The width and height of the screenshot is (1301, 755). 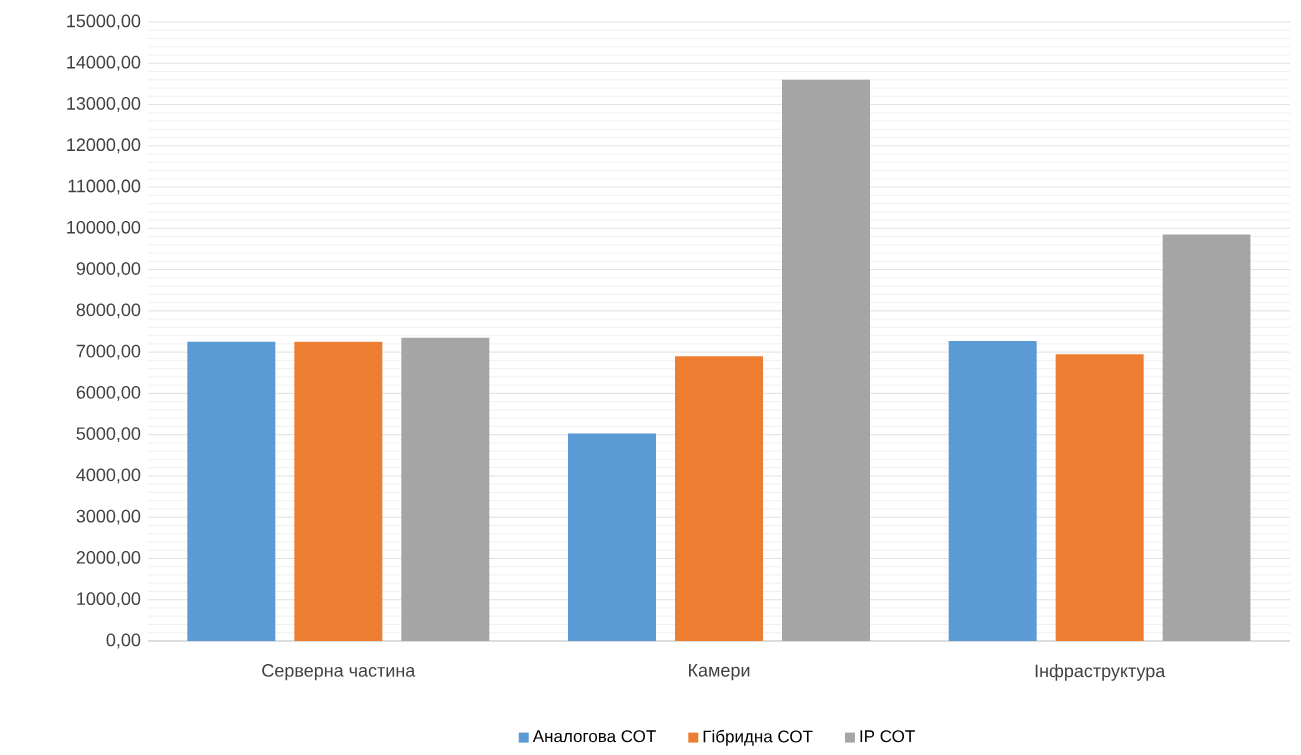 I want to click on x-tick-label: Камери, so click(x=719, y=672).